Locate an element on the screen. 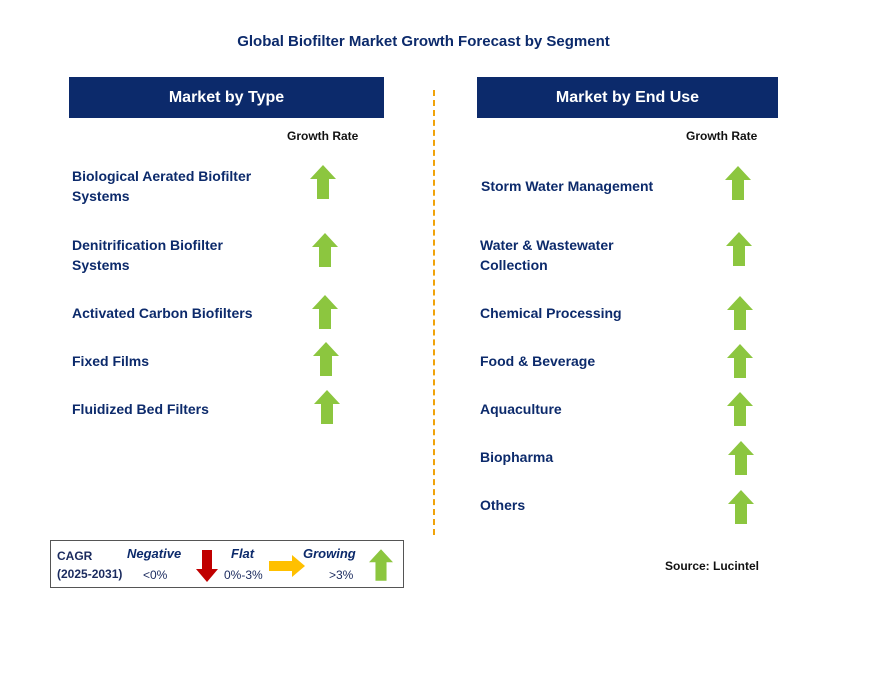 The image size is (877, 679). end-use-item-5-line1: Aquaculture is located at coordinates (521, 409).